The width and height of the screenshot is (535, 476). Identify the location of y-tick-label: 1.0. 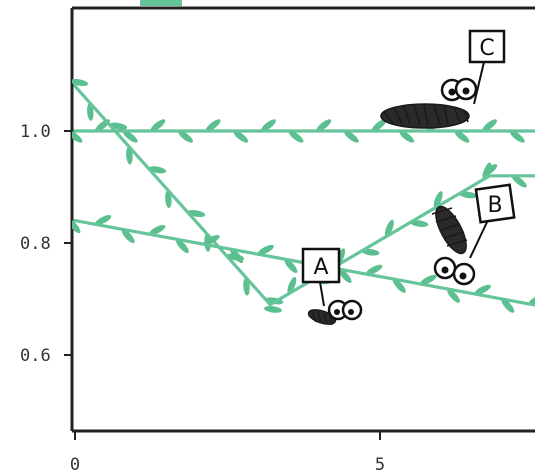
(35, 132).